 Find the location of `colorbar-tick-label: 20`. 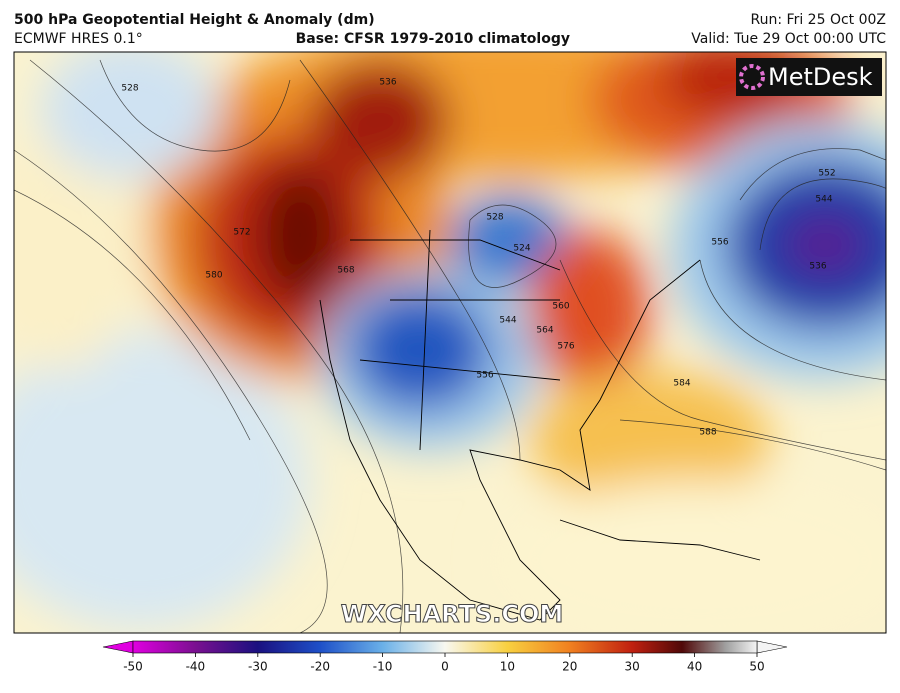

colorbar-tick-label: 20 is located at coordinates (569, 667).